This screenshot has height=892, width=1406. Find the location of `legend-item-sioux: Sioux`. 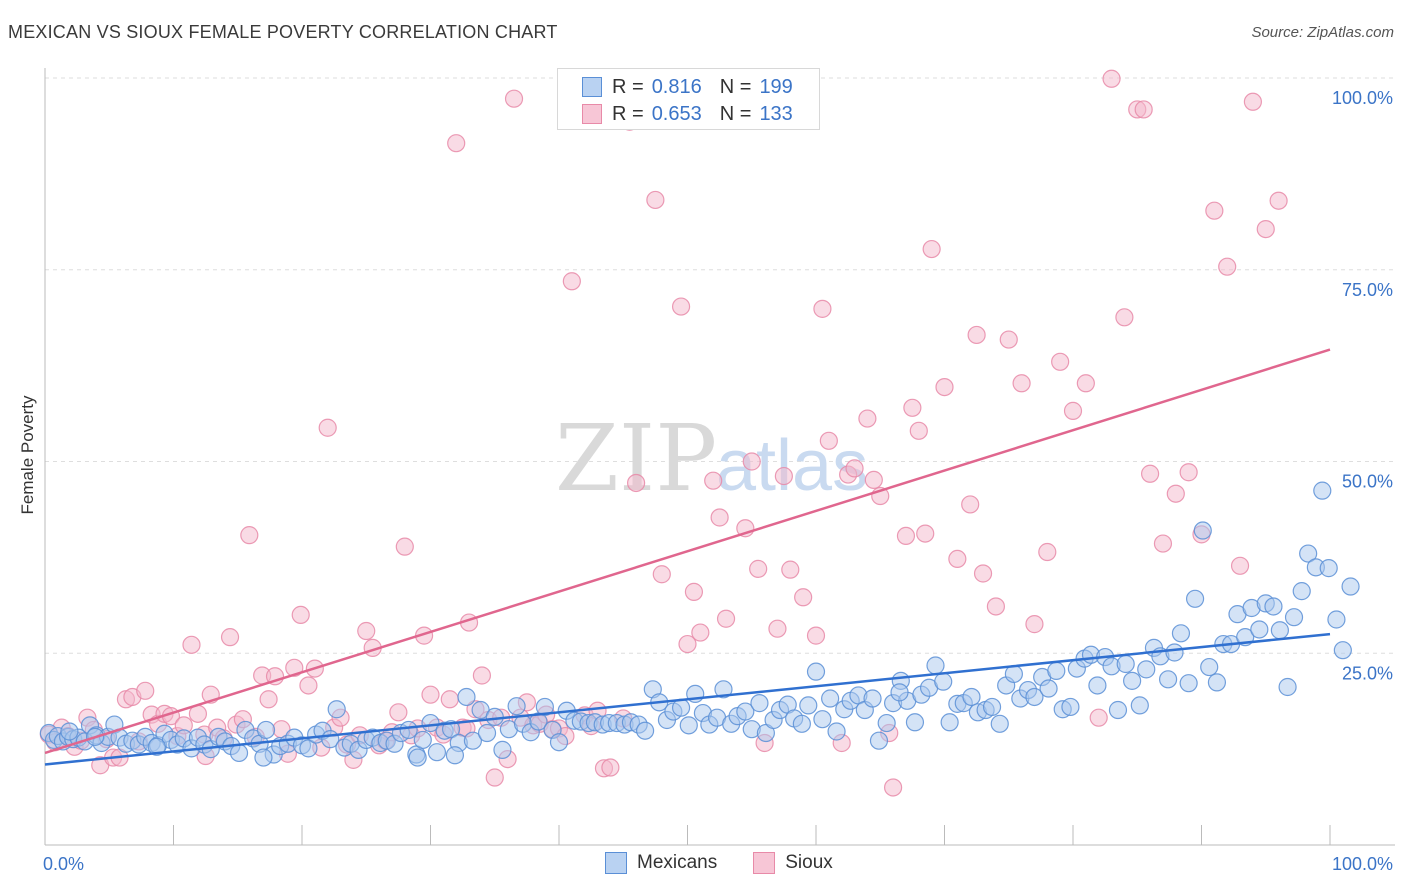

legend-item-sioux: Sioux is located at coordinates (793, 863).